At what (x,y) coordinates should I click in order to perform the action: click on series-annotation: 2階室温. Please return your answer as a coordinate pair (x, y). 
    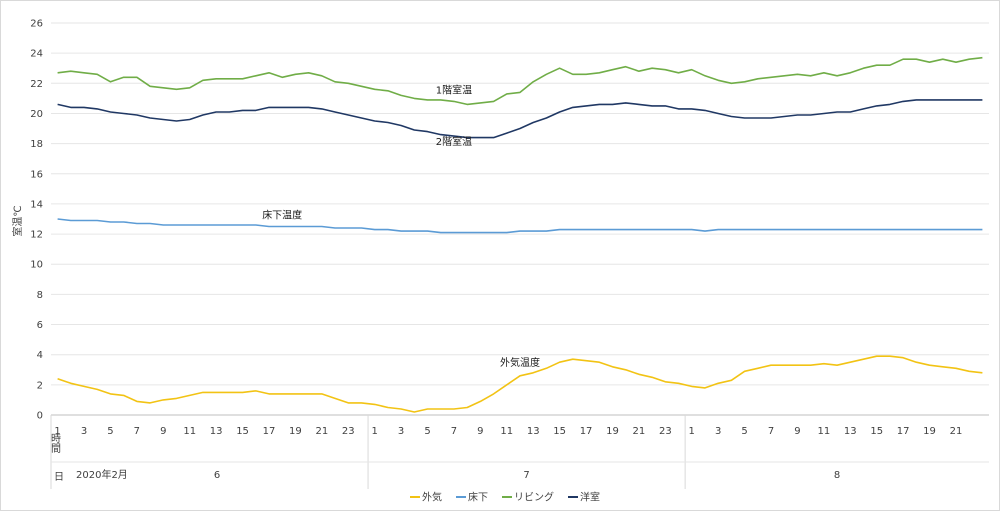
    Looking at the image, I should click on (454, 141).